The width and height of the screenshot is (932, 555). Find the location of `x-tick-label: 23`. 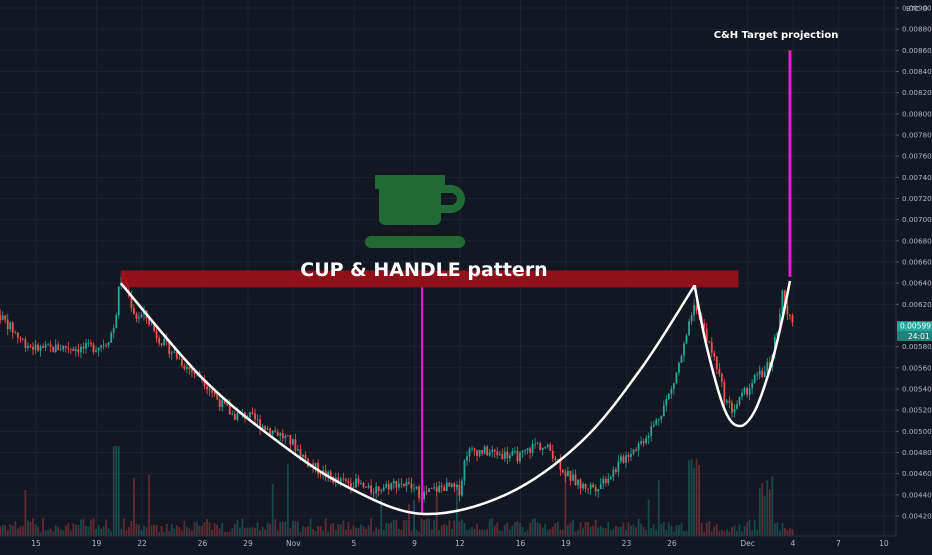

x-tick-label: 23 is located at coordinates (627, 543).